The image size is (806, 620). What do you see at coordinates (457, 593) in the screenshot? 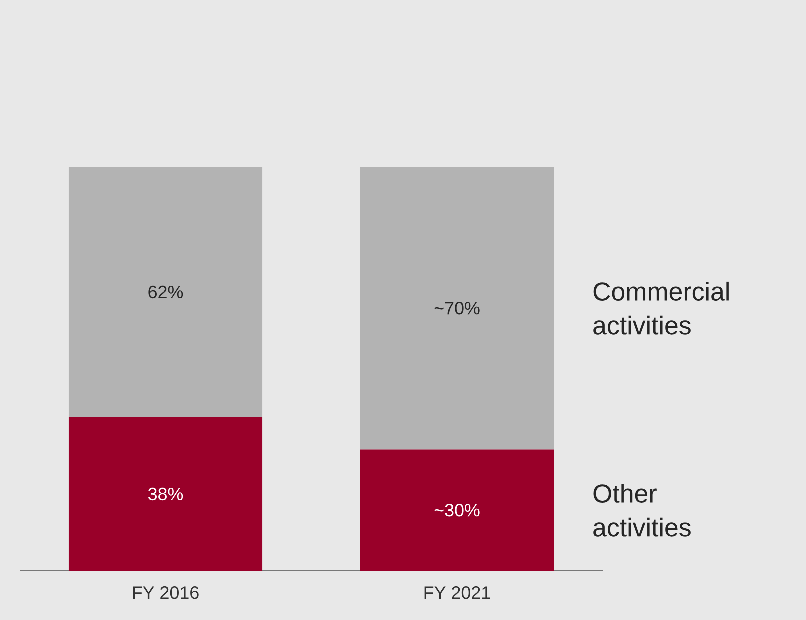
I see `x-tick-label: FY 2021` at bounding box center [457, 593].